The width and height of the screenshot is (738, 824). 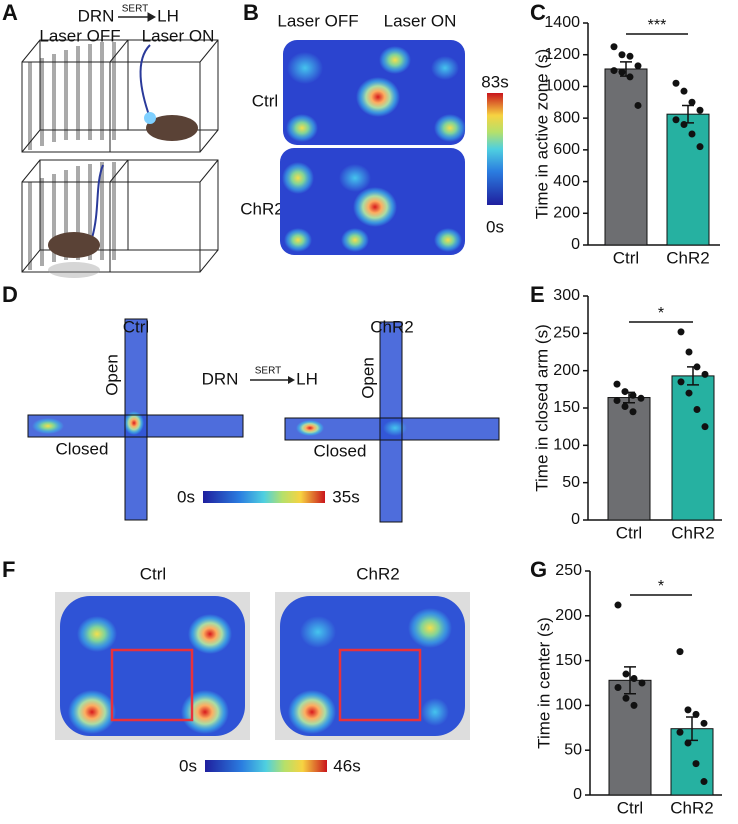 I want to click on y-axis-label: Time in closed arm (s), so click(x=541, y=408).